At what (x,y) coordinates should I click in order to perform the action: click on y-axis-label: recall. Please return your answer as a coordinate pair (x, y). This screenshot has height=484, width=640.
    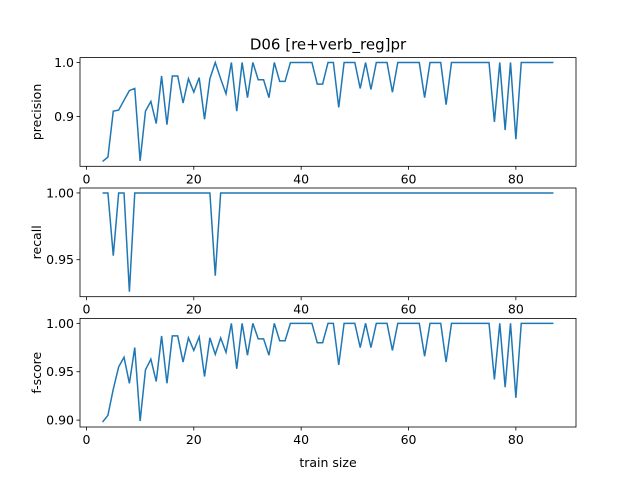
    Looking at the image, I should click on (36, 242).